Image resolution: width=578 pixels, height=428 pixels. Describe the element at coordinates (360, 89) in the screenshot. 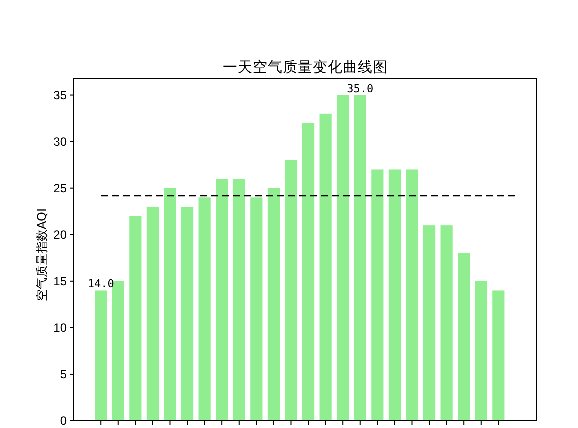

I see `data-label: 35.0` at that location.